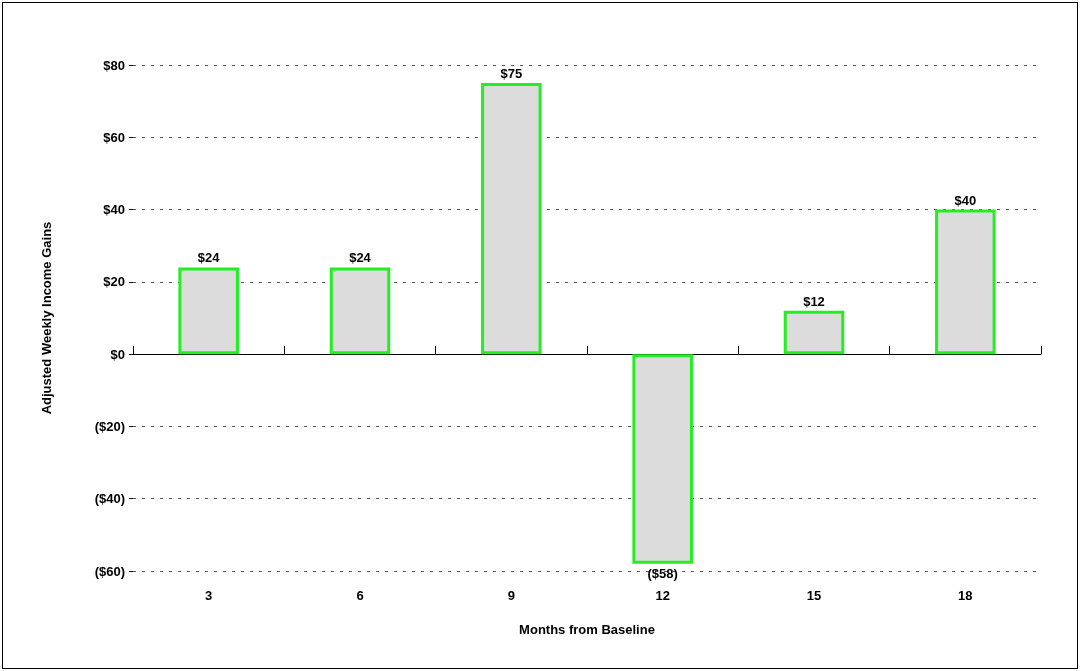  Describe the element at coordinates (511, 595) in the screenshot. I see `x-tick-label: 9` at that location.